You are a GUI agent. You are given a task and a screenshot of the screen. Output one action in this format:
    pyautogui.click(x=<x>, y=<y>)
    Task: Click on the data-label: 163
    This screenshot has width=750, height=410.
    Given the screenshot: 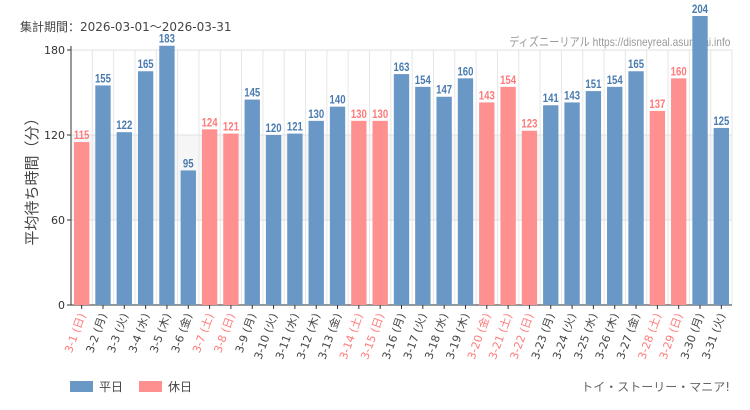 What is the action you would take?
    pyautogui.click(x=401, y=67)
    